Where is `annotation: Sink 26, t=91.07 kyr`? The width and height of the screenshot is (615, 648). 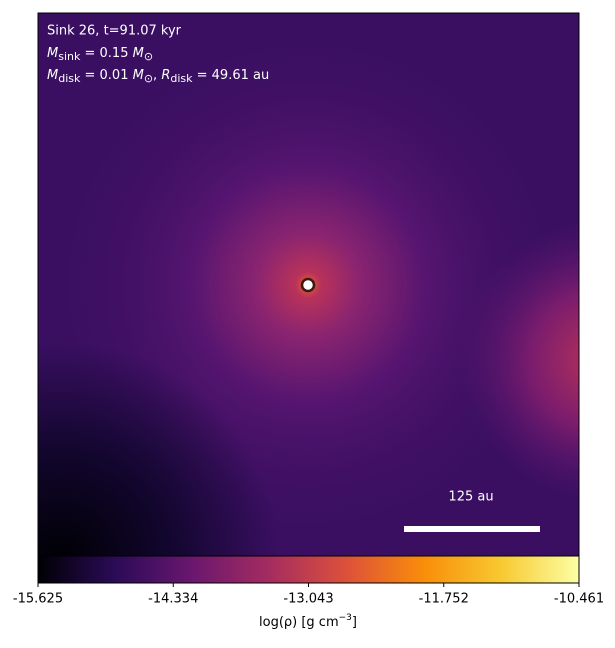
annotation: Sink 26, t=91.07 kyr is located at coordinates (114, 31).